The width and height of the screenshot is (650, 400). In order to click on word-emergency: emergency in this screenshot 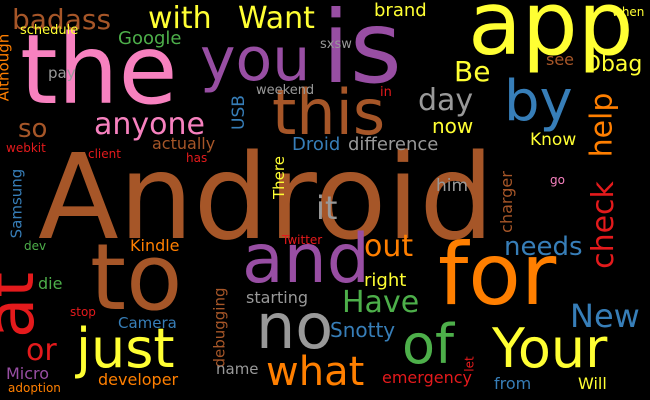, I will do `click(427, 377)`.